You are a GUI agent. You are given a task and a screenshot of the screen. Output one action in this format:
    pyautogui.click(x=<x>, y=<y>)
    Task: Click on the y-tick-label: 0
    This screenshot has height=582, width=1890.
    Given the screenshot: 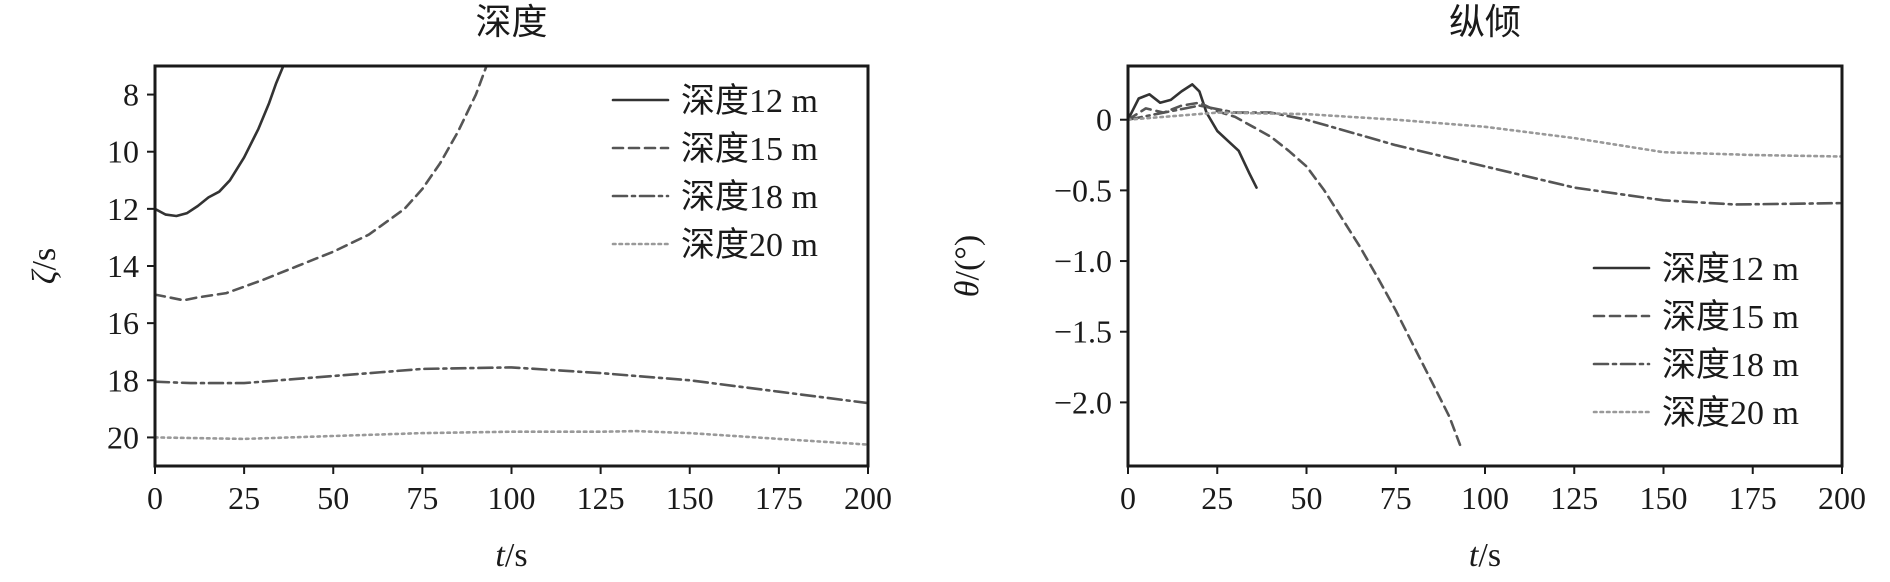 What is the action you would take?
    pyautogui.click(x=1104, y=120)
    